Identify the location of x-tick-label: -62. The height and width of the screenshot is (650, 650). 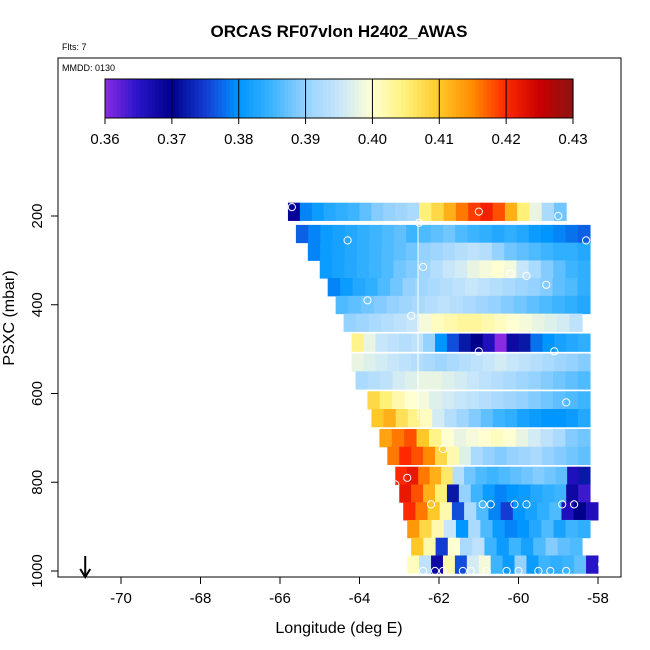
(439, 598).